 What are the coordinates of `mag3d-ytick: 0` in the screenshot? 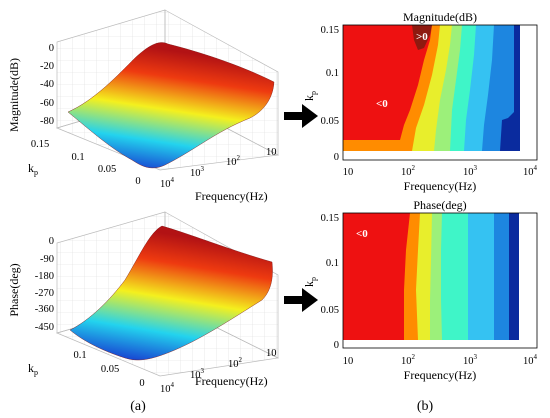 It's located at (137, 181).